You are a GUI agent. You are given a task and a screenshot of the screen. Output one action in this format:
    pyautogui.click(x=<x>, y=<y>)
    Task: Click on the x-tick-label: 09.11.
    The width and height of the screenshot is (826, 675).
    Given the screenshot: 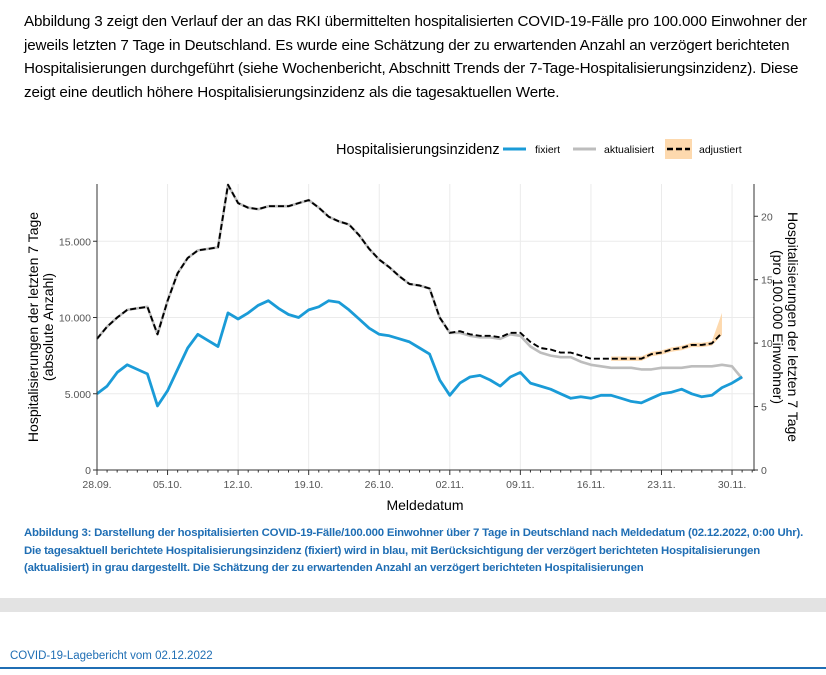 What is the action you would take?
    pyautogui.click(x=520, y=485)
    